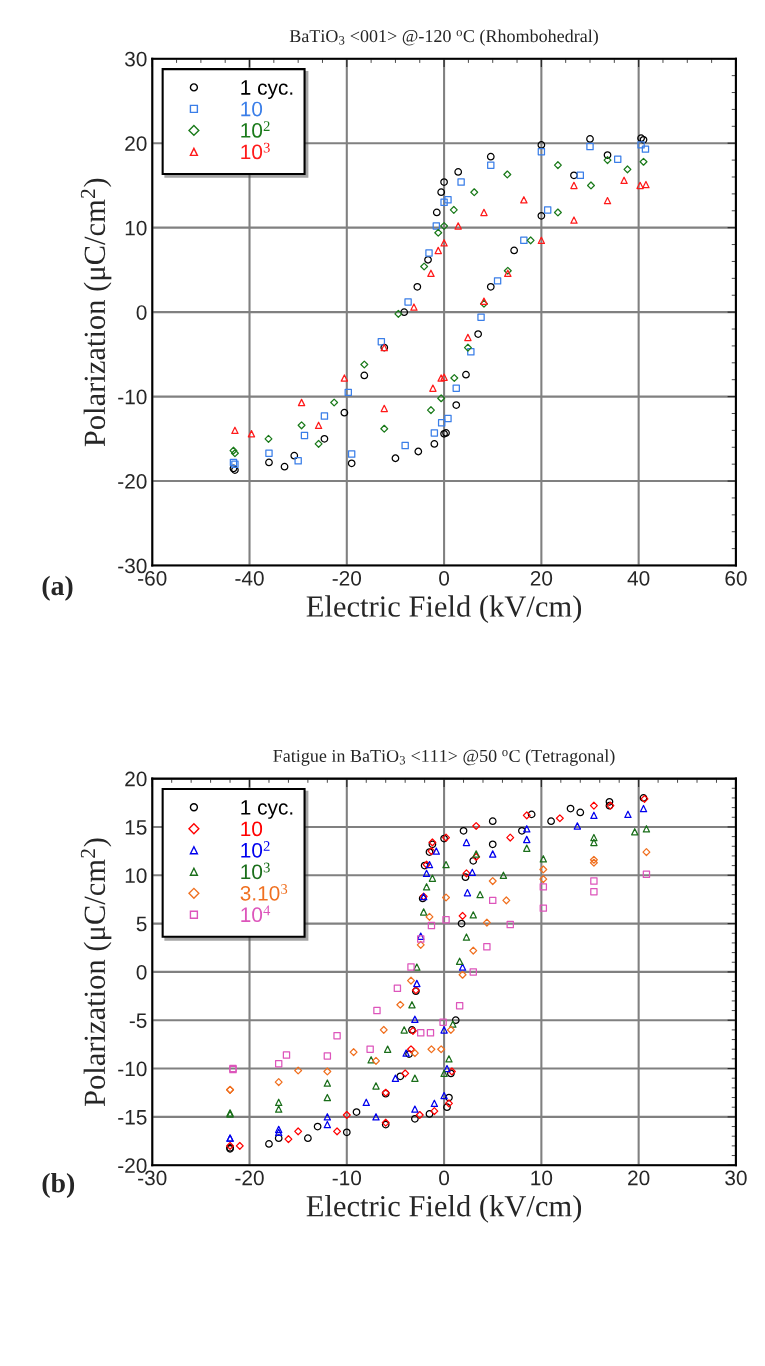 The height and width of the screenshot is (1366, 765). Describe the element at coordinates (638, 578) in the screenshot. I see `x-tick-label: 40` at that location.